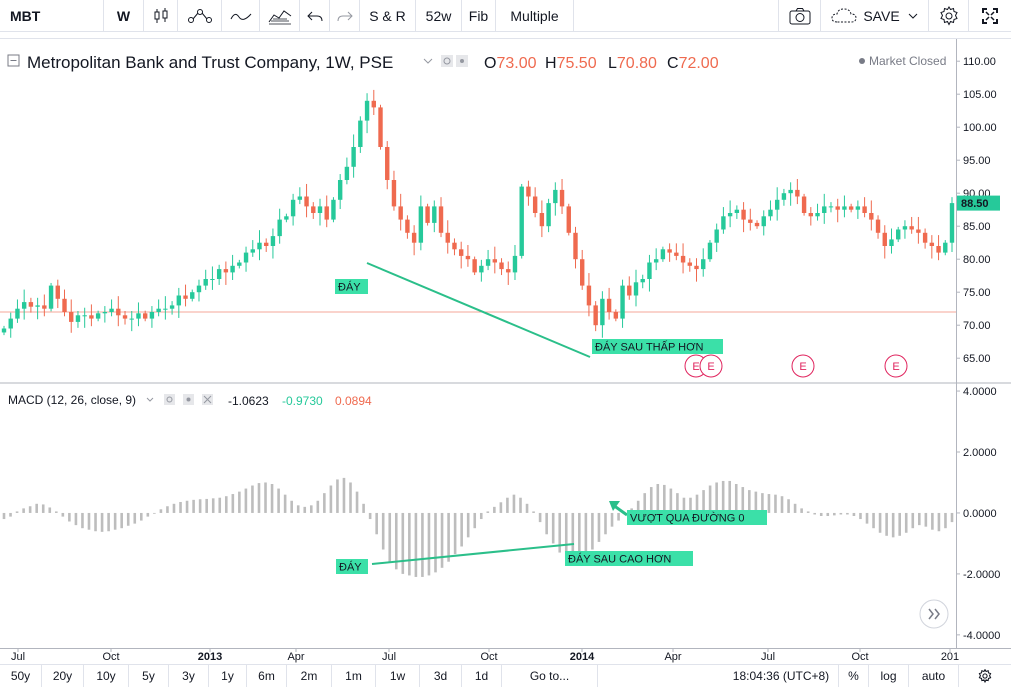  Describe the element at coordinates (241, 15) in the screenshot. I see `line-tool-button` at that location.